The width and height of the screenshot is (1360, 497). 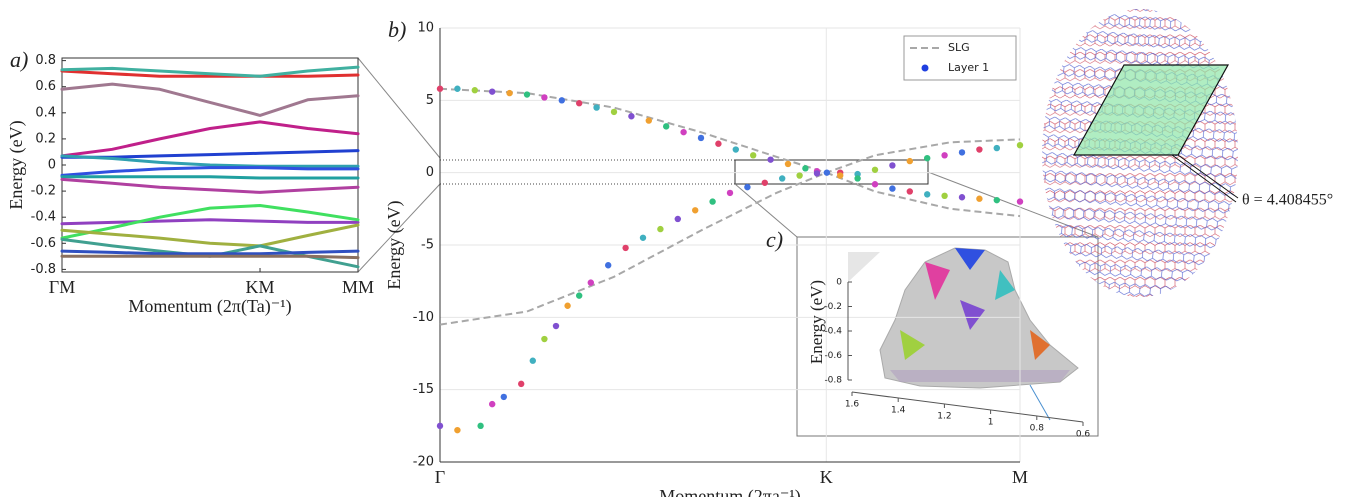 What do you see at coordinates (209, 306) in the screenshot?
I see `x-axis-title: Momentum (2π(Ta)⁻¹)` at bounding box center [209, 306].